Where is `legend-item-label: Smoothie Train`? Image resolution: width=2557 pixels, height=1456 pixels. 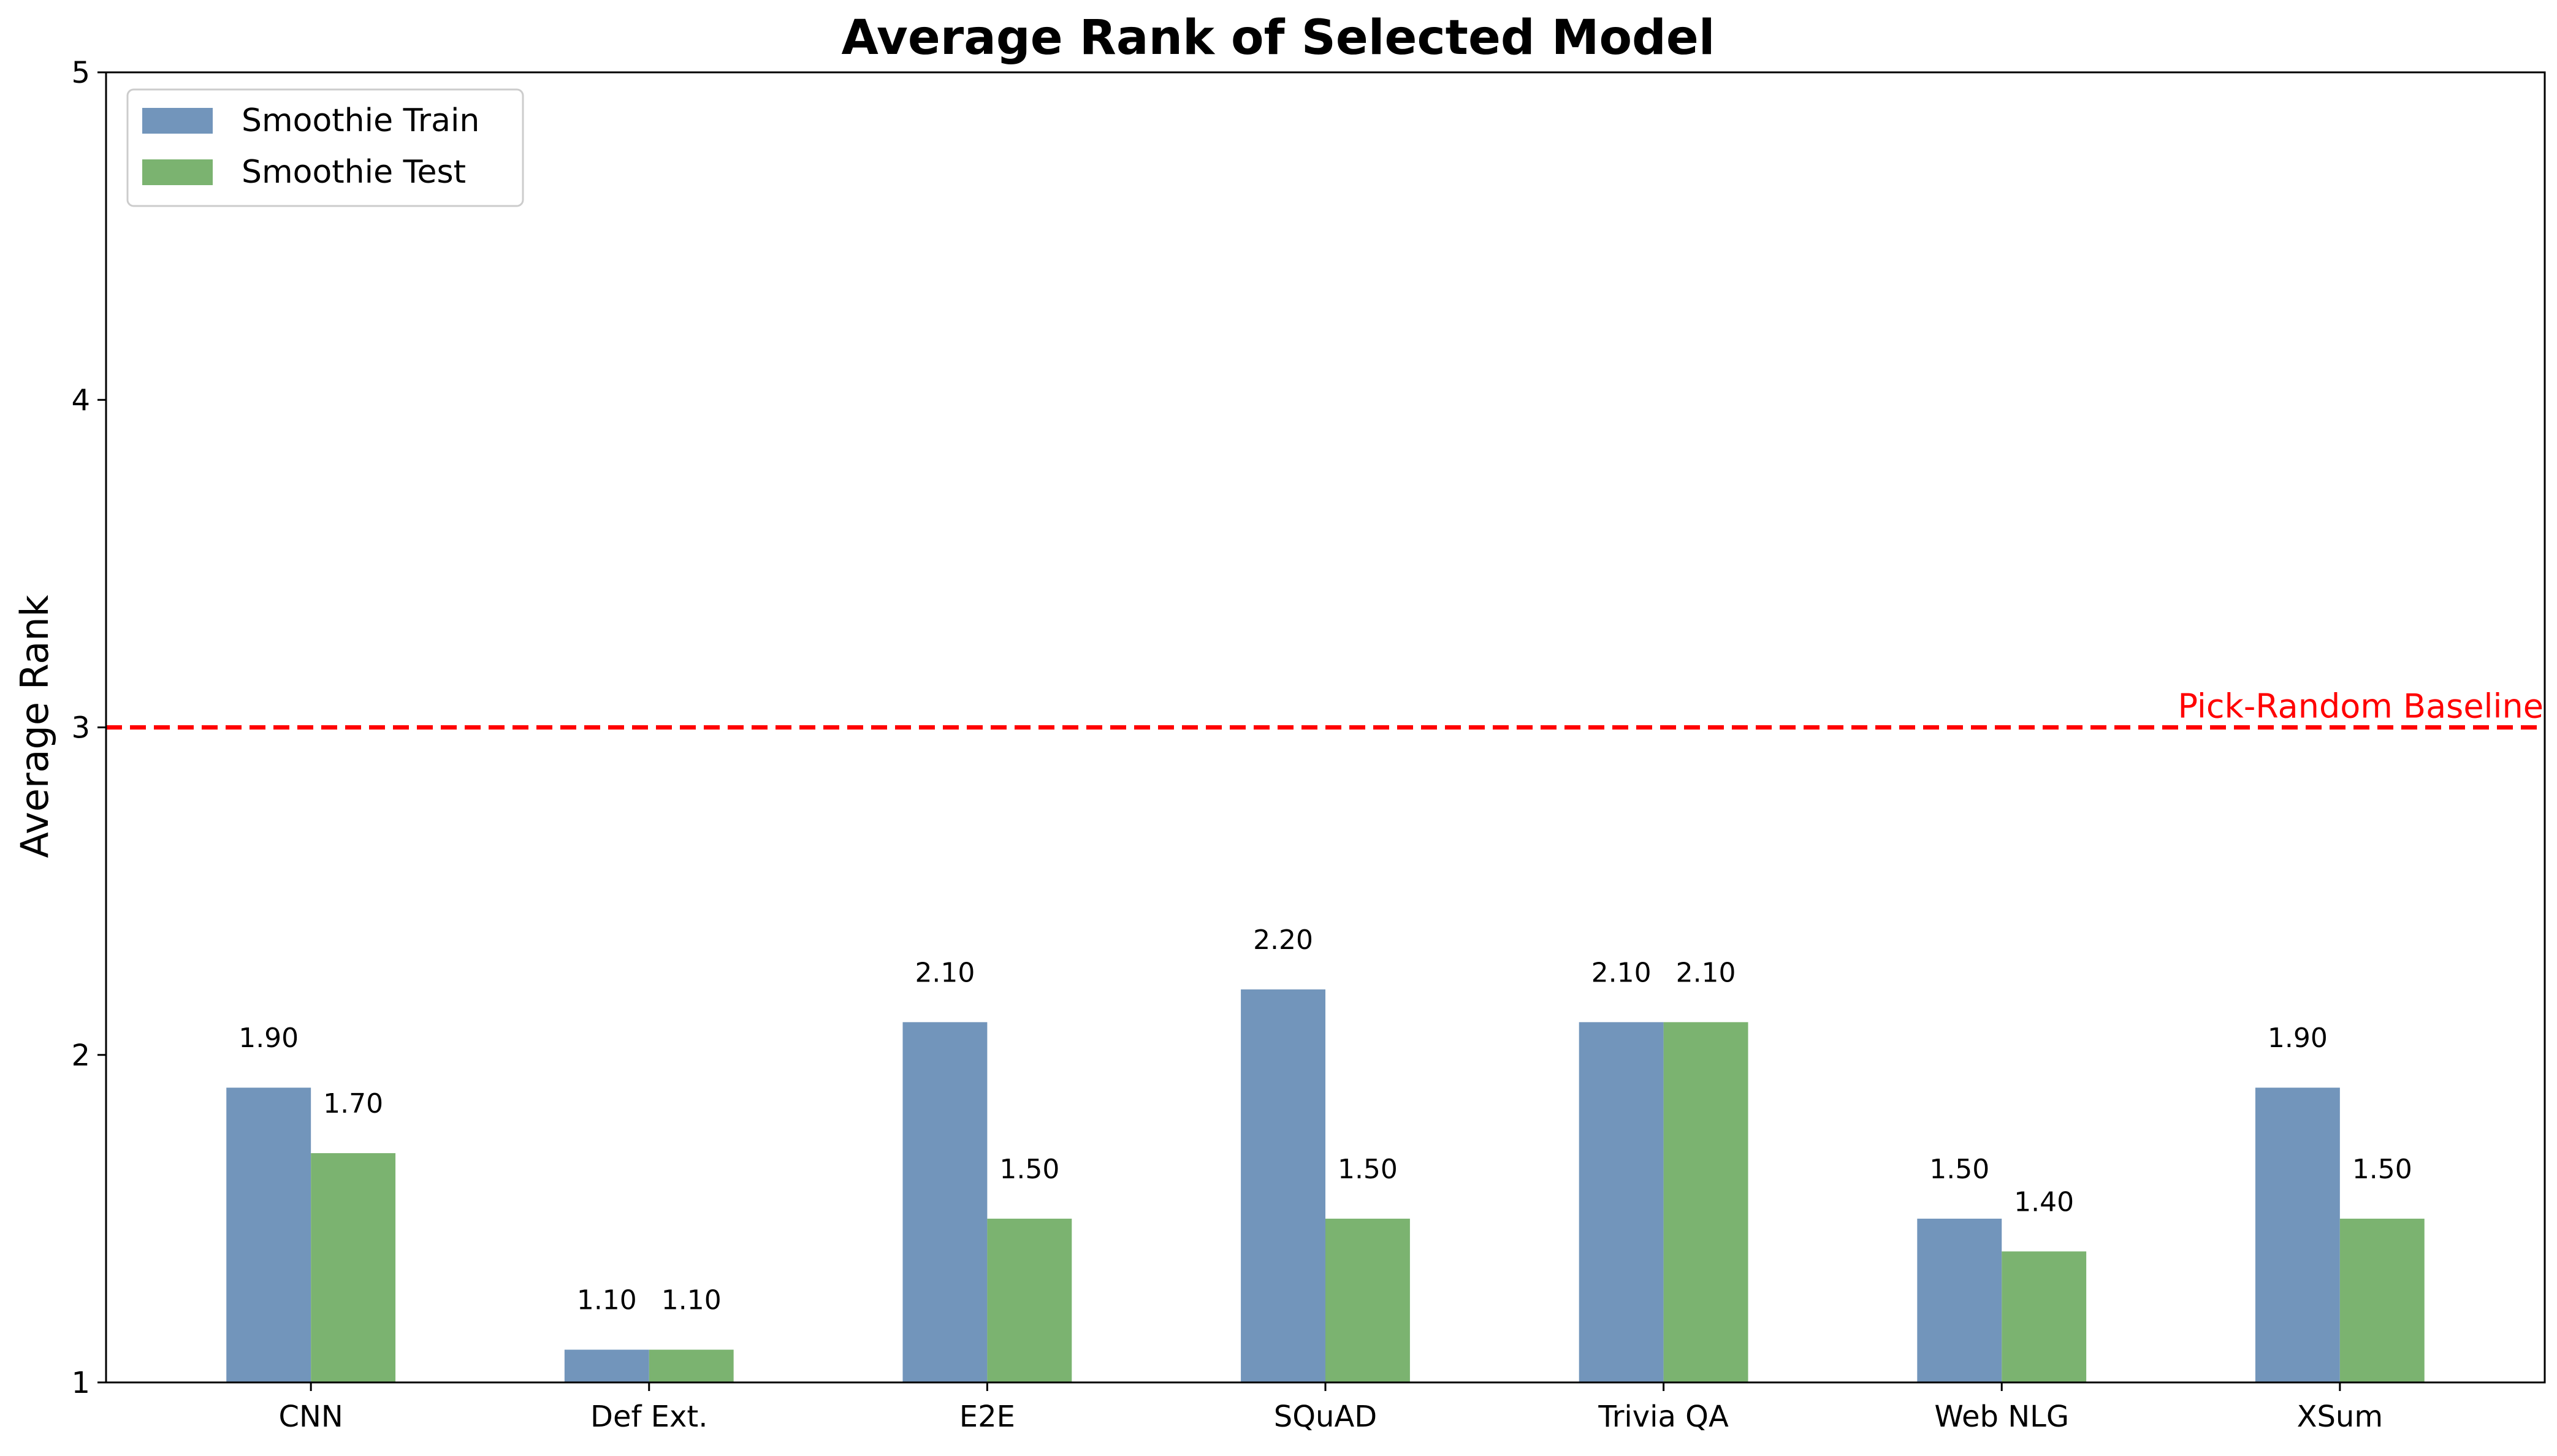 legend-item-label: Smoothie Train is located at coordinates (360, 120).